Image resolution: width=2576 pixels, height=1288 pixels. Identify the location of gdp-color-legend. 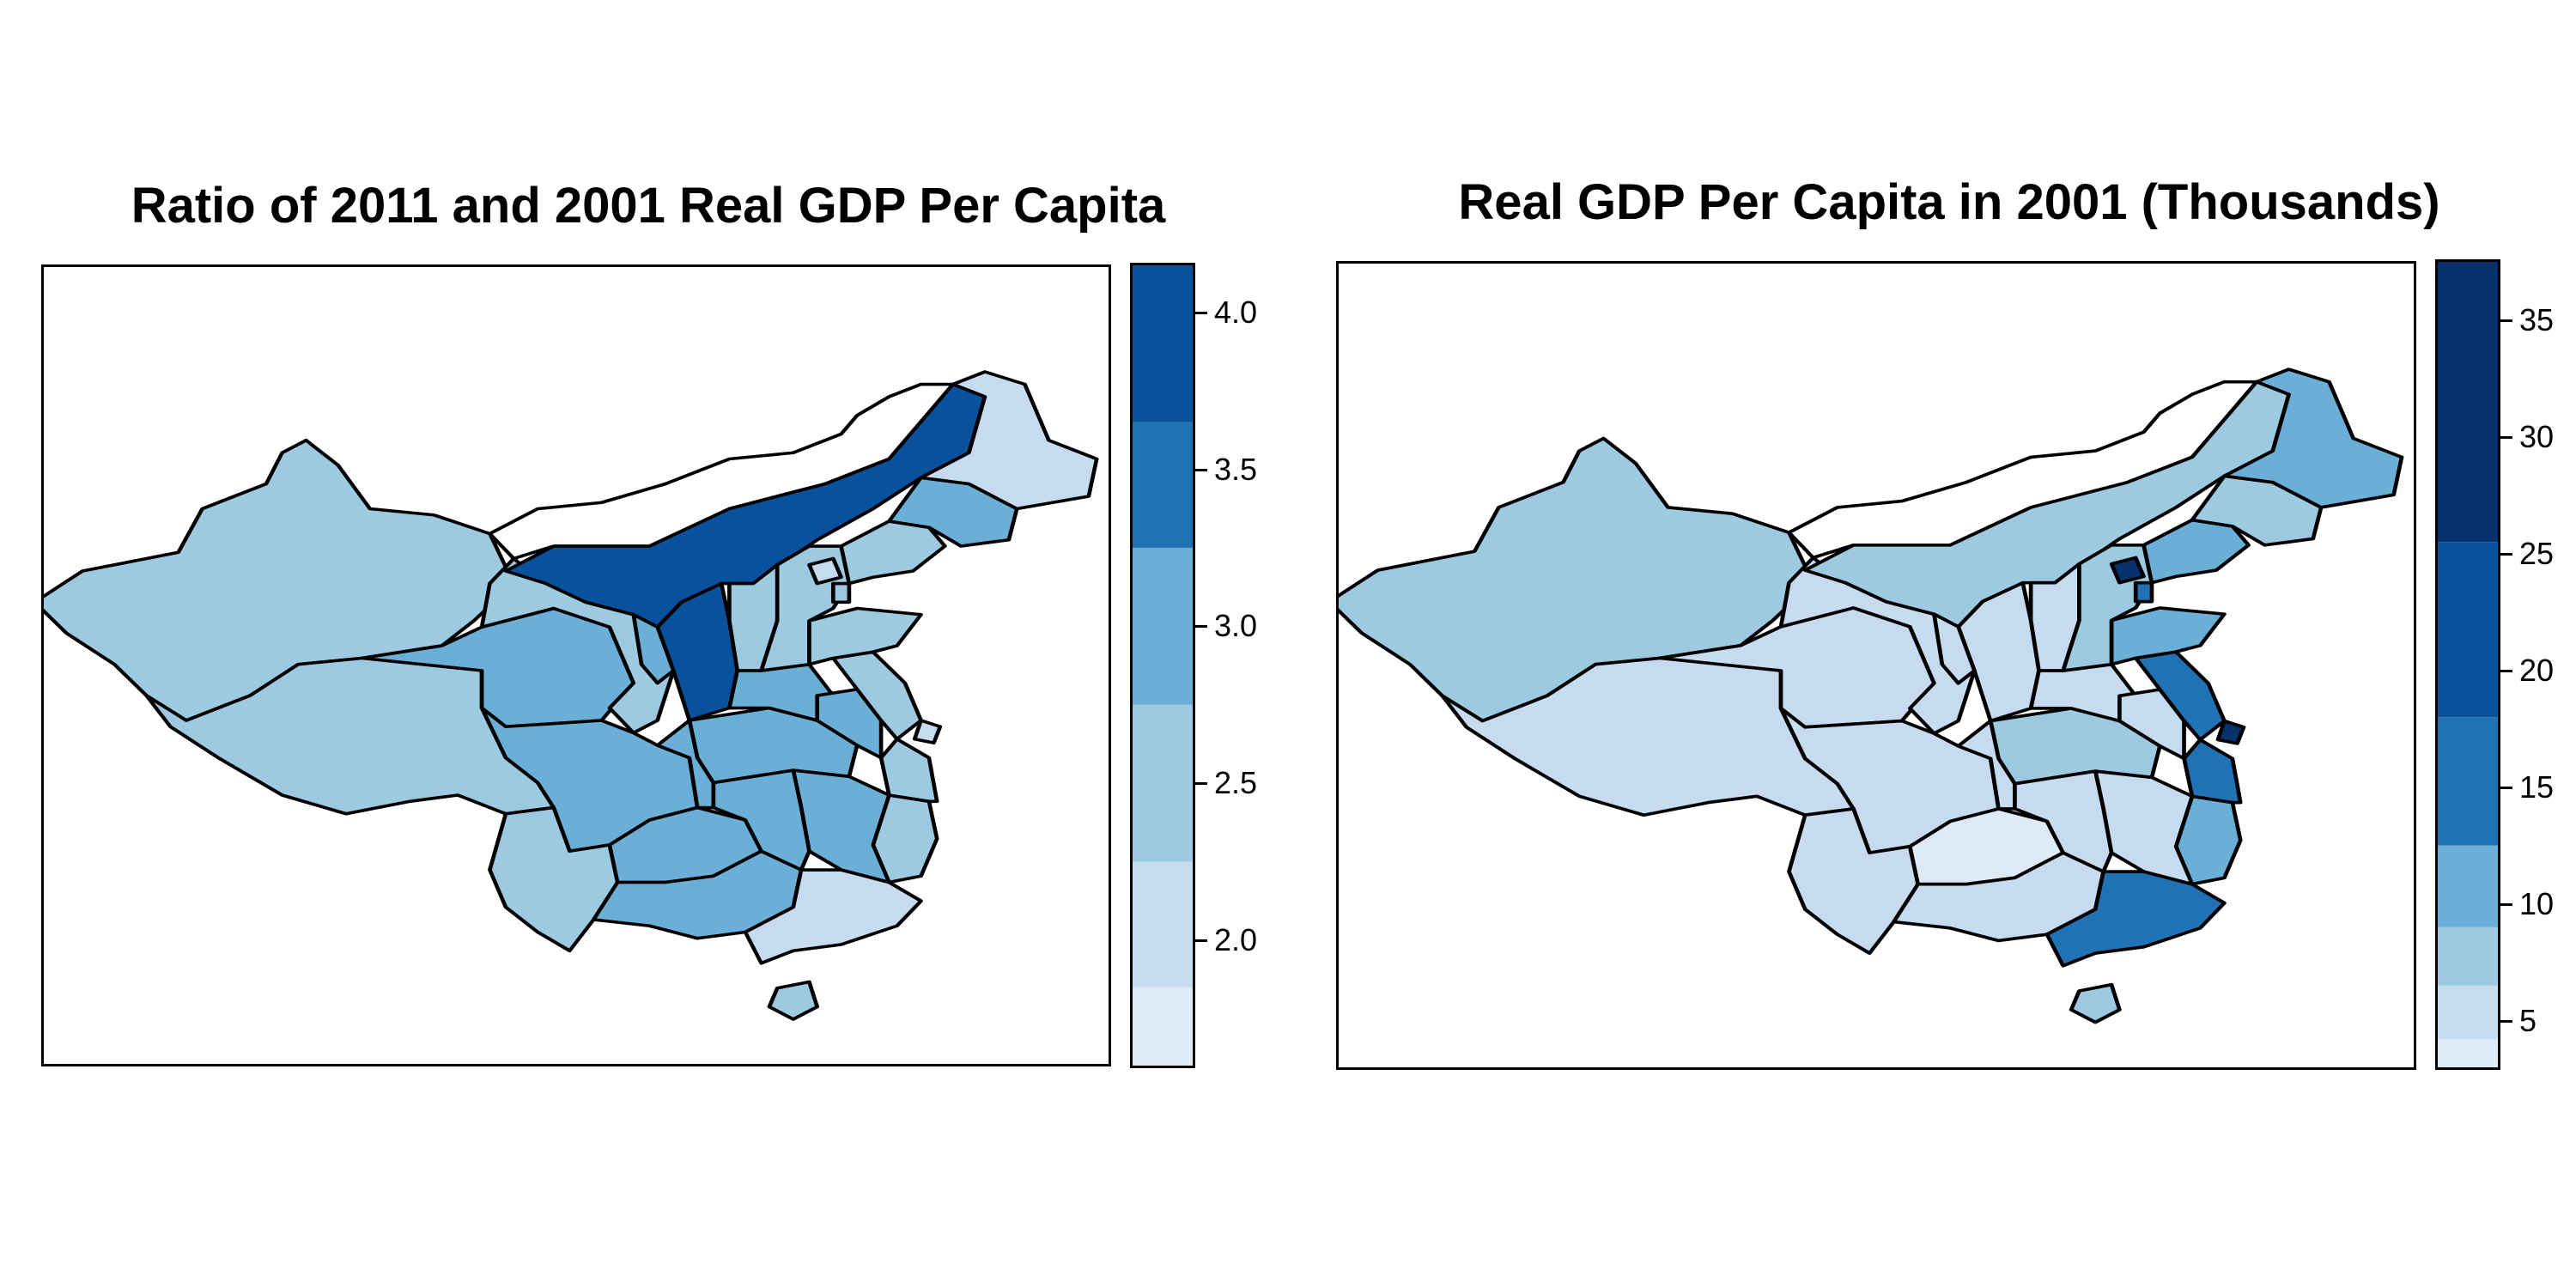
(2467, 664).